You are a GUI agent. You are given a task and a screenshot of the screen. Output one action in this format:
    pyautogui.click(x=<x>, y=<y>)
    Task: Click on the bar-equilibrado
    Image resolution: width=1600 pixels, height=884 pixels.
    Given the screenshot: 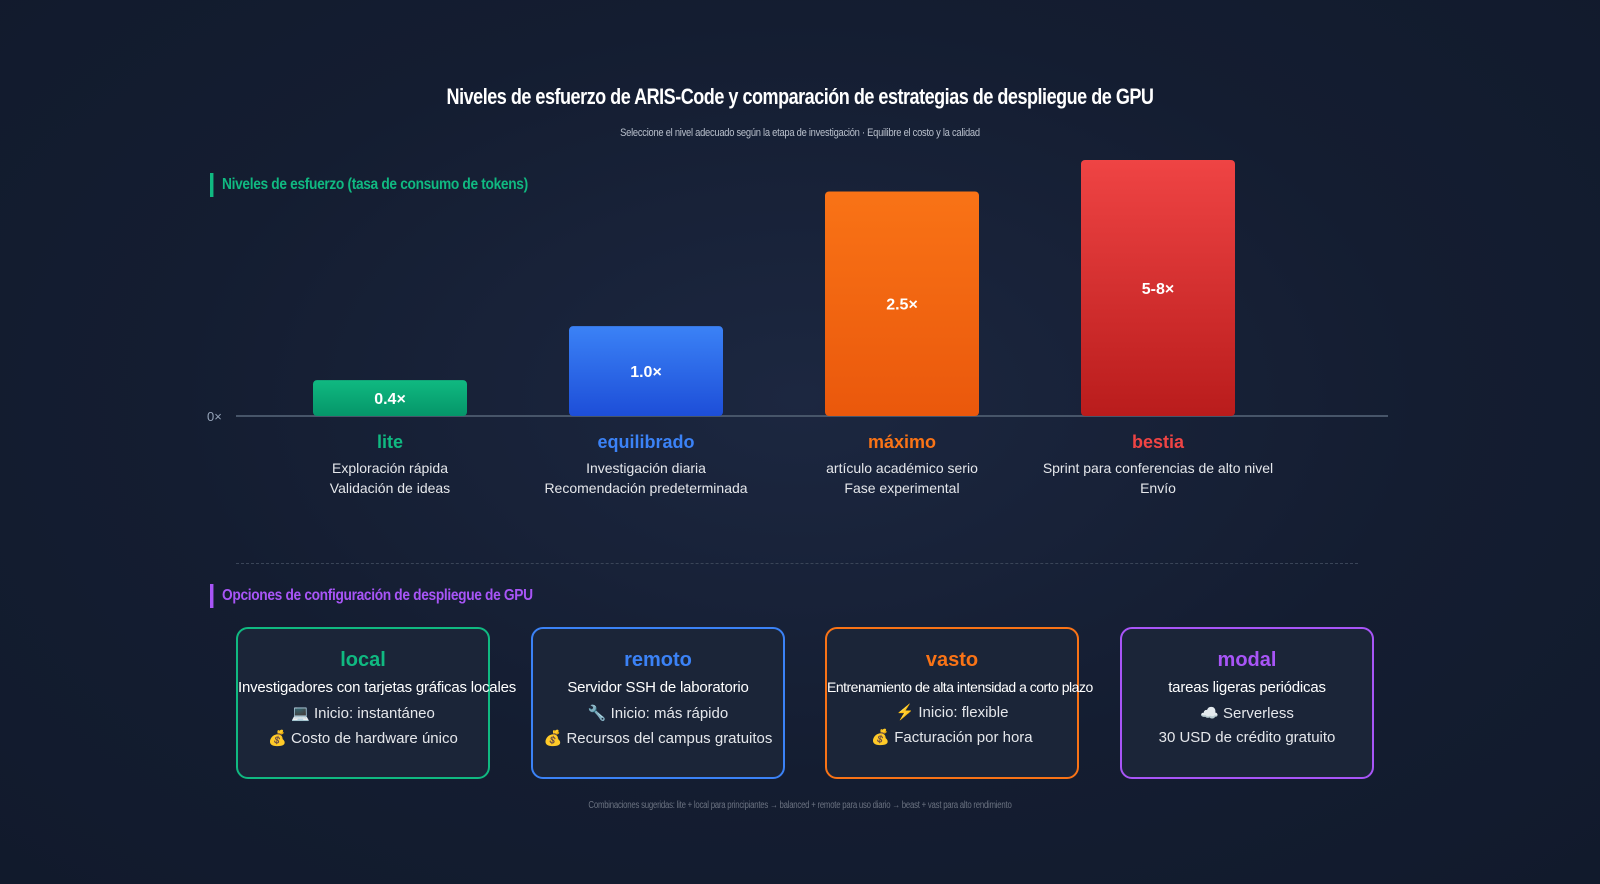 What is the action you would take?
    pyautogui.click(x=646, y=371)
    